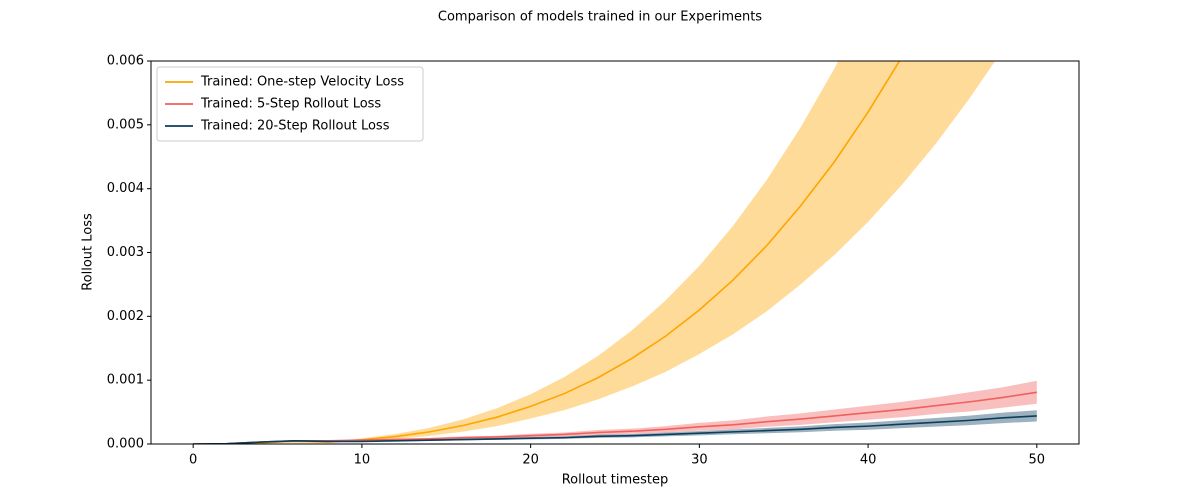 The image size is (1200, 500). I want to click on x-tick-label: 20, so click(530, 460).